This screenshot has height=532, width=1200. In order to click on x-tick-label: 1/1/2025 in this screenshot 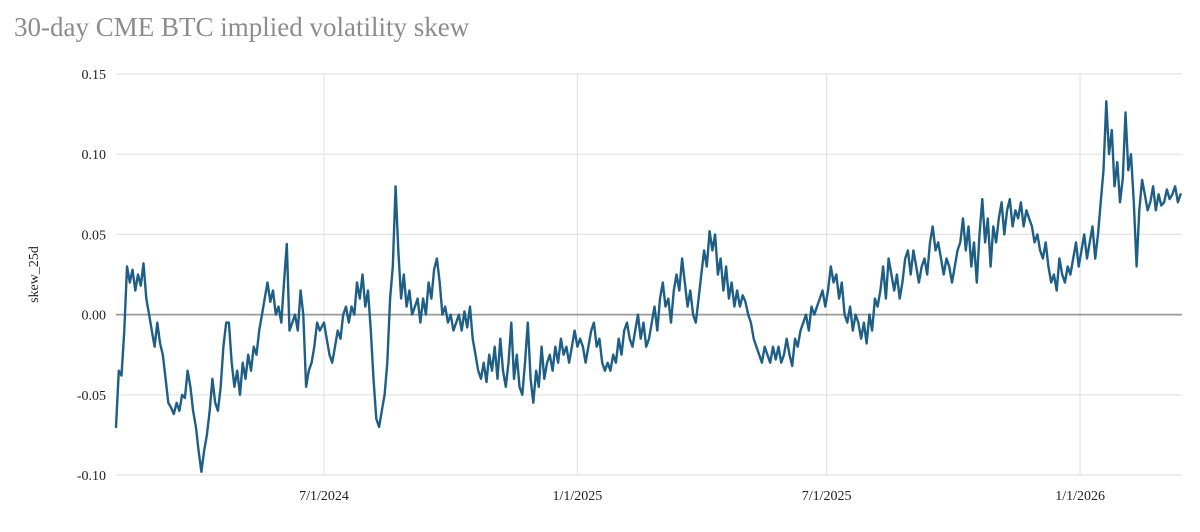, I will do `click(577, 496)`.